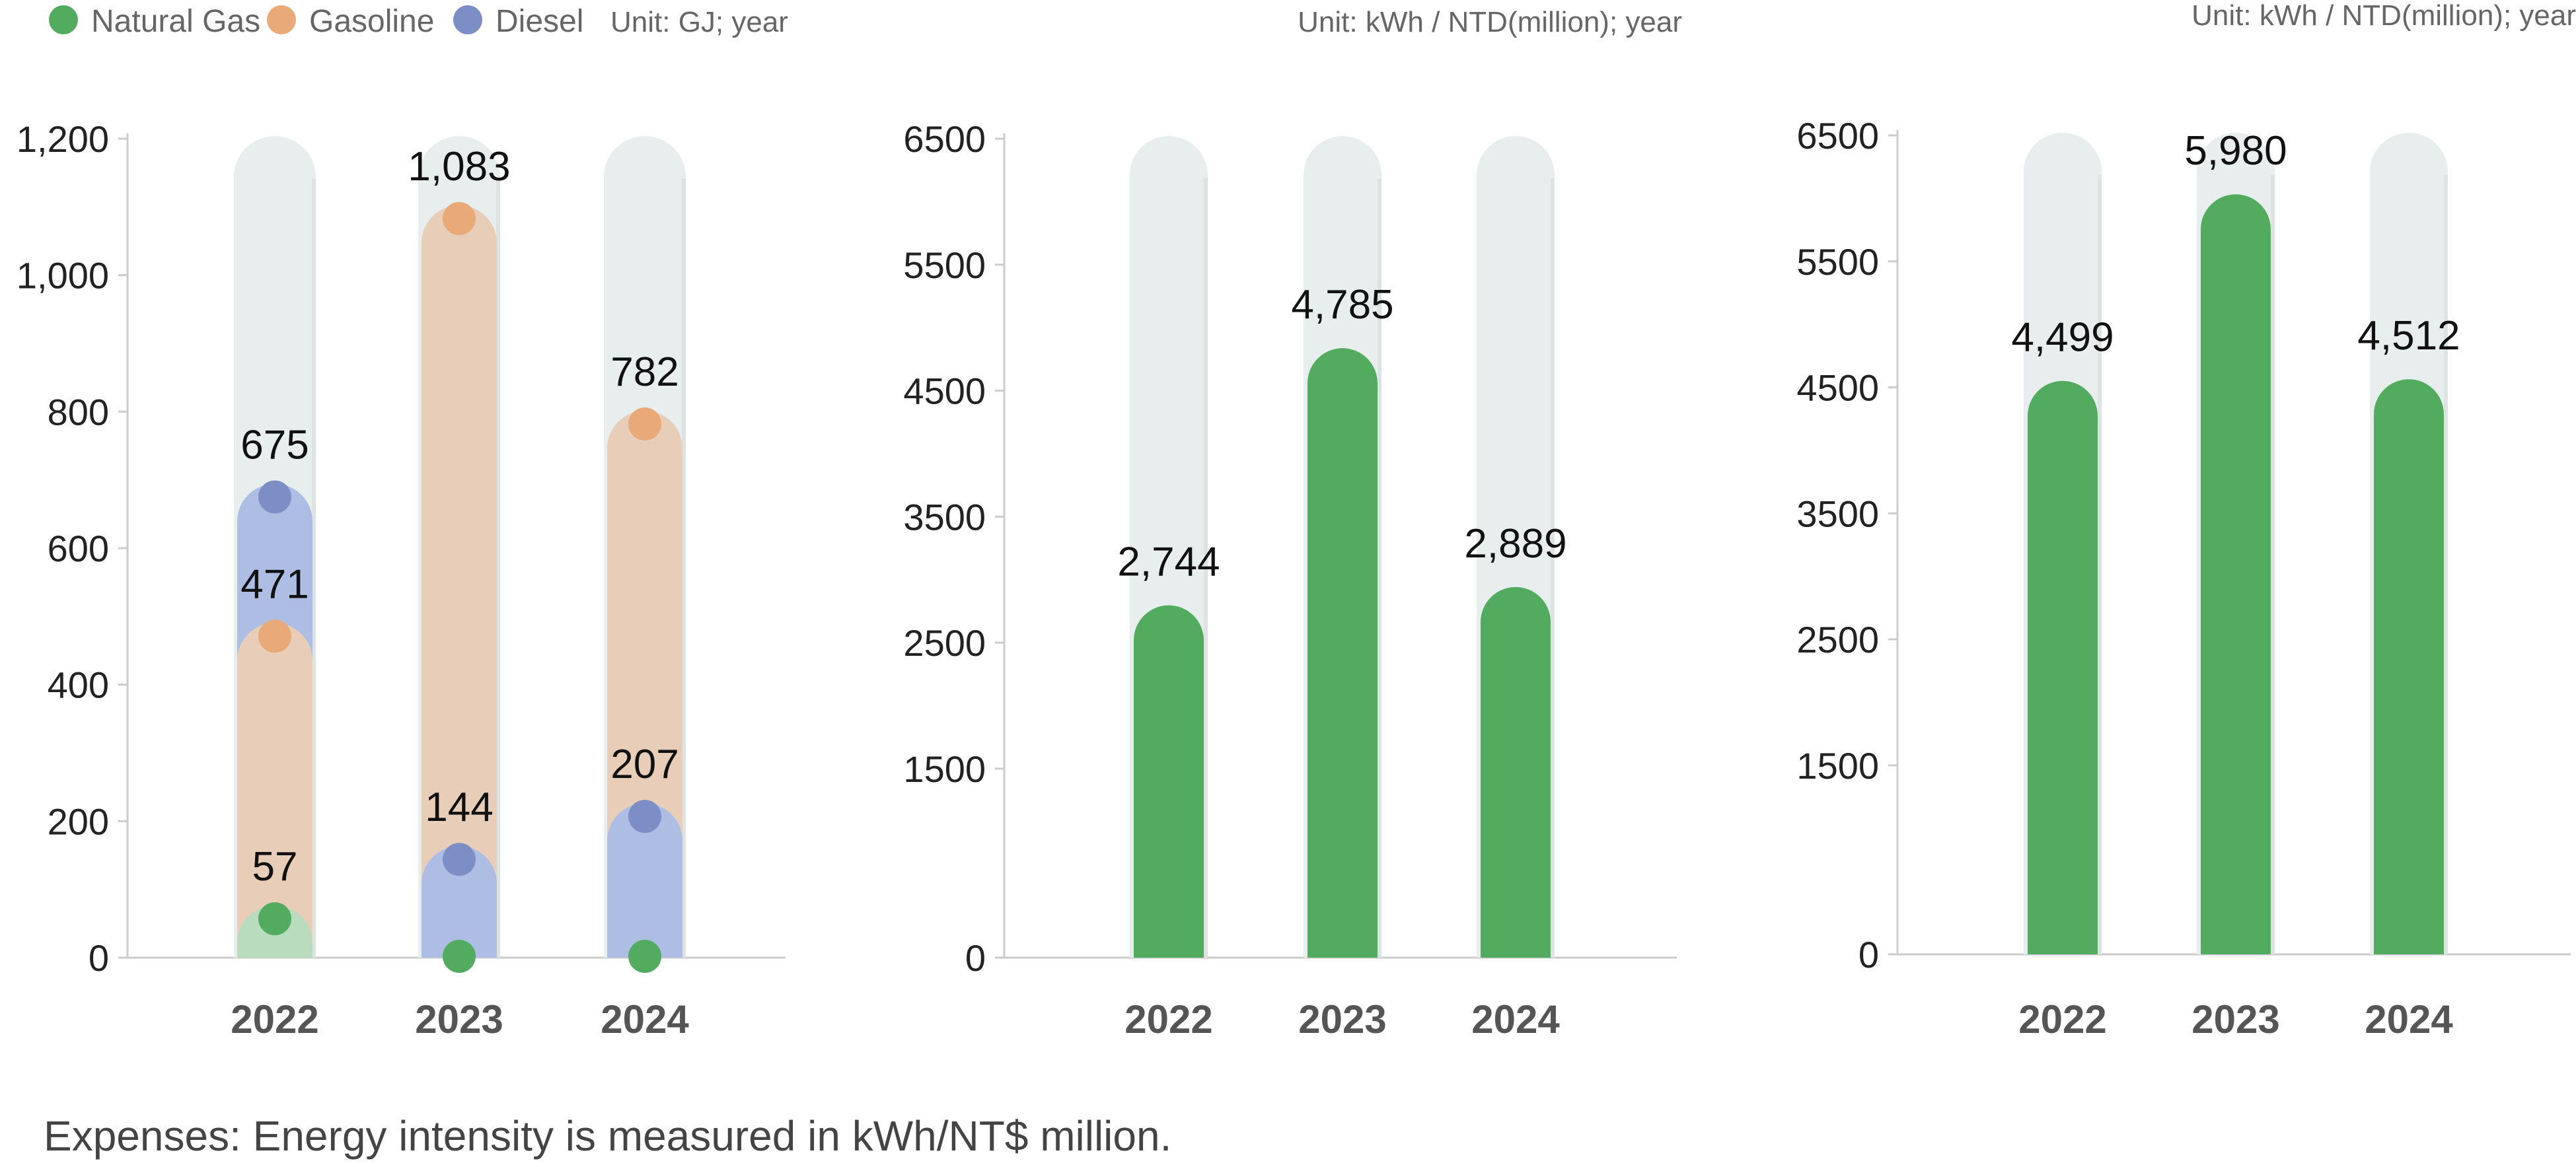  What do you see at coordinates (1168, 562) in the screenshot?
I see `data-label: 2,744` at bounding box center [1168, 562].